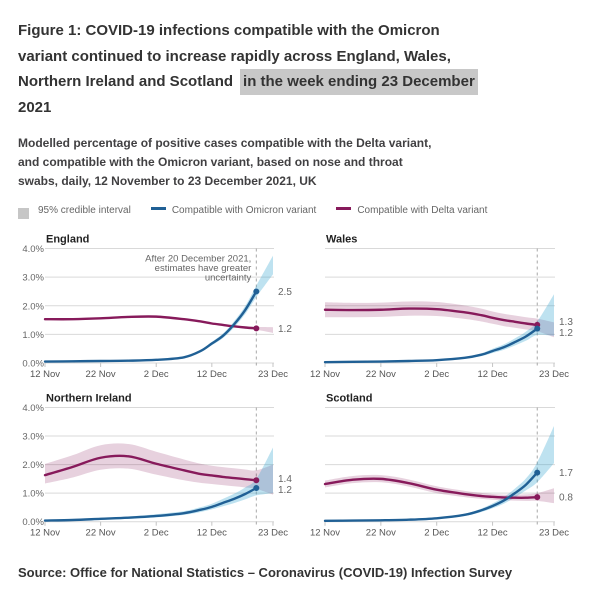  Describe the element at coordinates (285, 479) in the screenshot. I see `end-value-label-delta: 1.4` at that location.